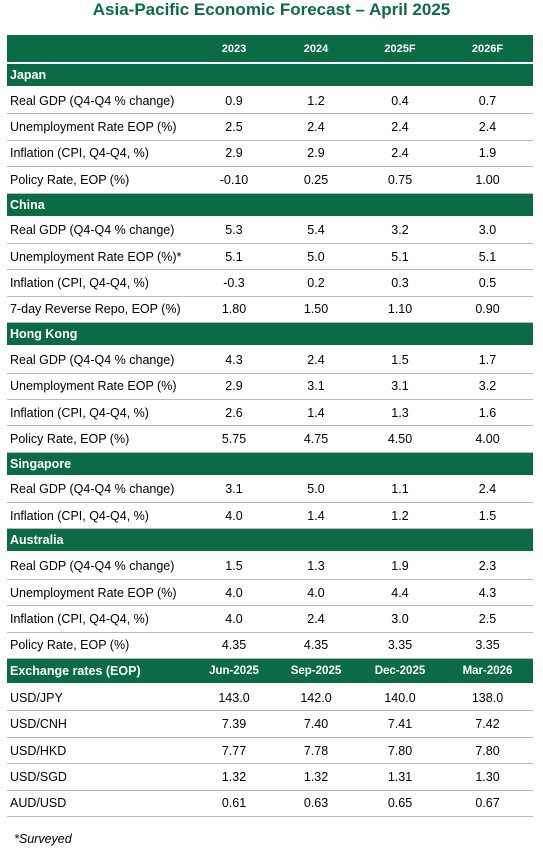 This screenshot has width=543, height=850. What do you see at coordinates (270, 464) in the screenshot?
I see `section-header-row: Singapore` at bounding box center [270, 464].